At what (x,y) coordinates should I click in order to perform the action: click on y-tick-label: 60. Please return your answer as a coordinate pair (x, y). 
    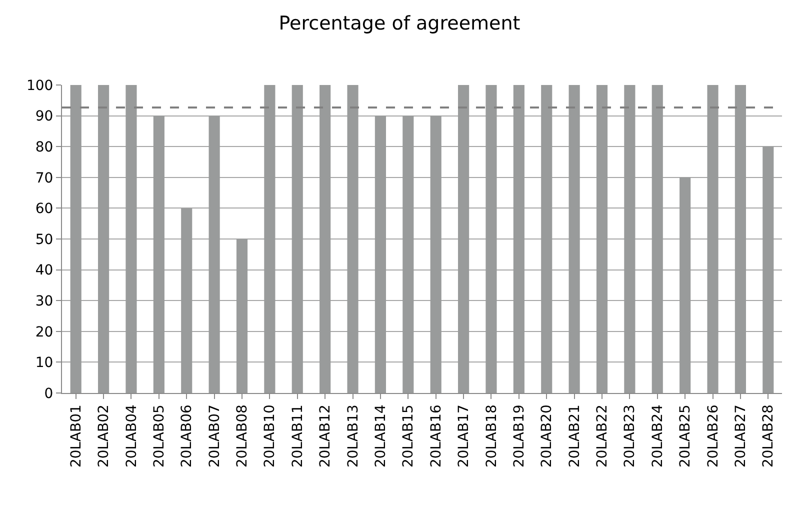
    Looking at the image, I should click on (44, 209).